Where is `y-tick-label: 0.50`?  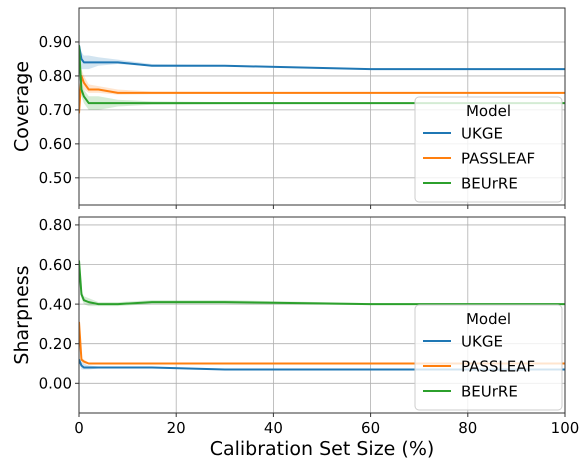 y-tick-label: 0.50 is located at coordinates (55, 178).